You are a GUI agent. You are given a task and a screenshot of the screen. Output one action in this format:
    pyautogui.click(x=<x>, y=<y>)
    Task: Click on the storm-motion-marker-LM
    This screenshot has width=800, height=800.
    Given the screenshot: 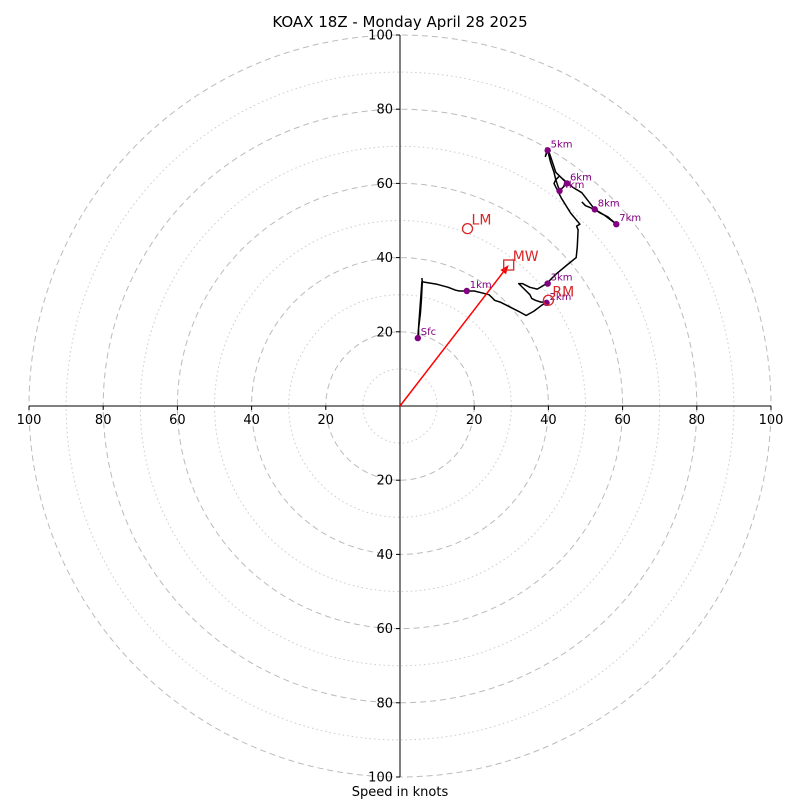 What is the action you would take?
    pyautogui.click(x=467, y=229)
    